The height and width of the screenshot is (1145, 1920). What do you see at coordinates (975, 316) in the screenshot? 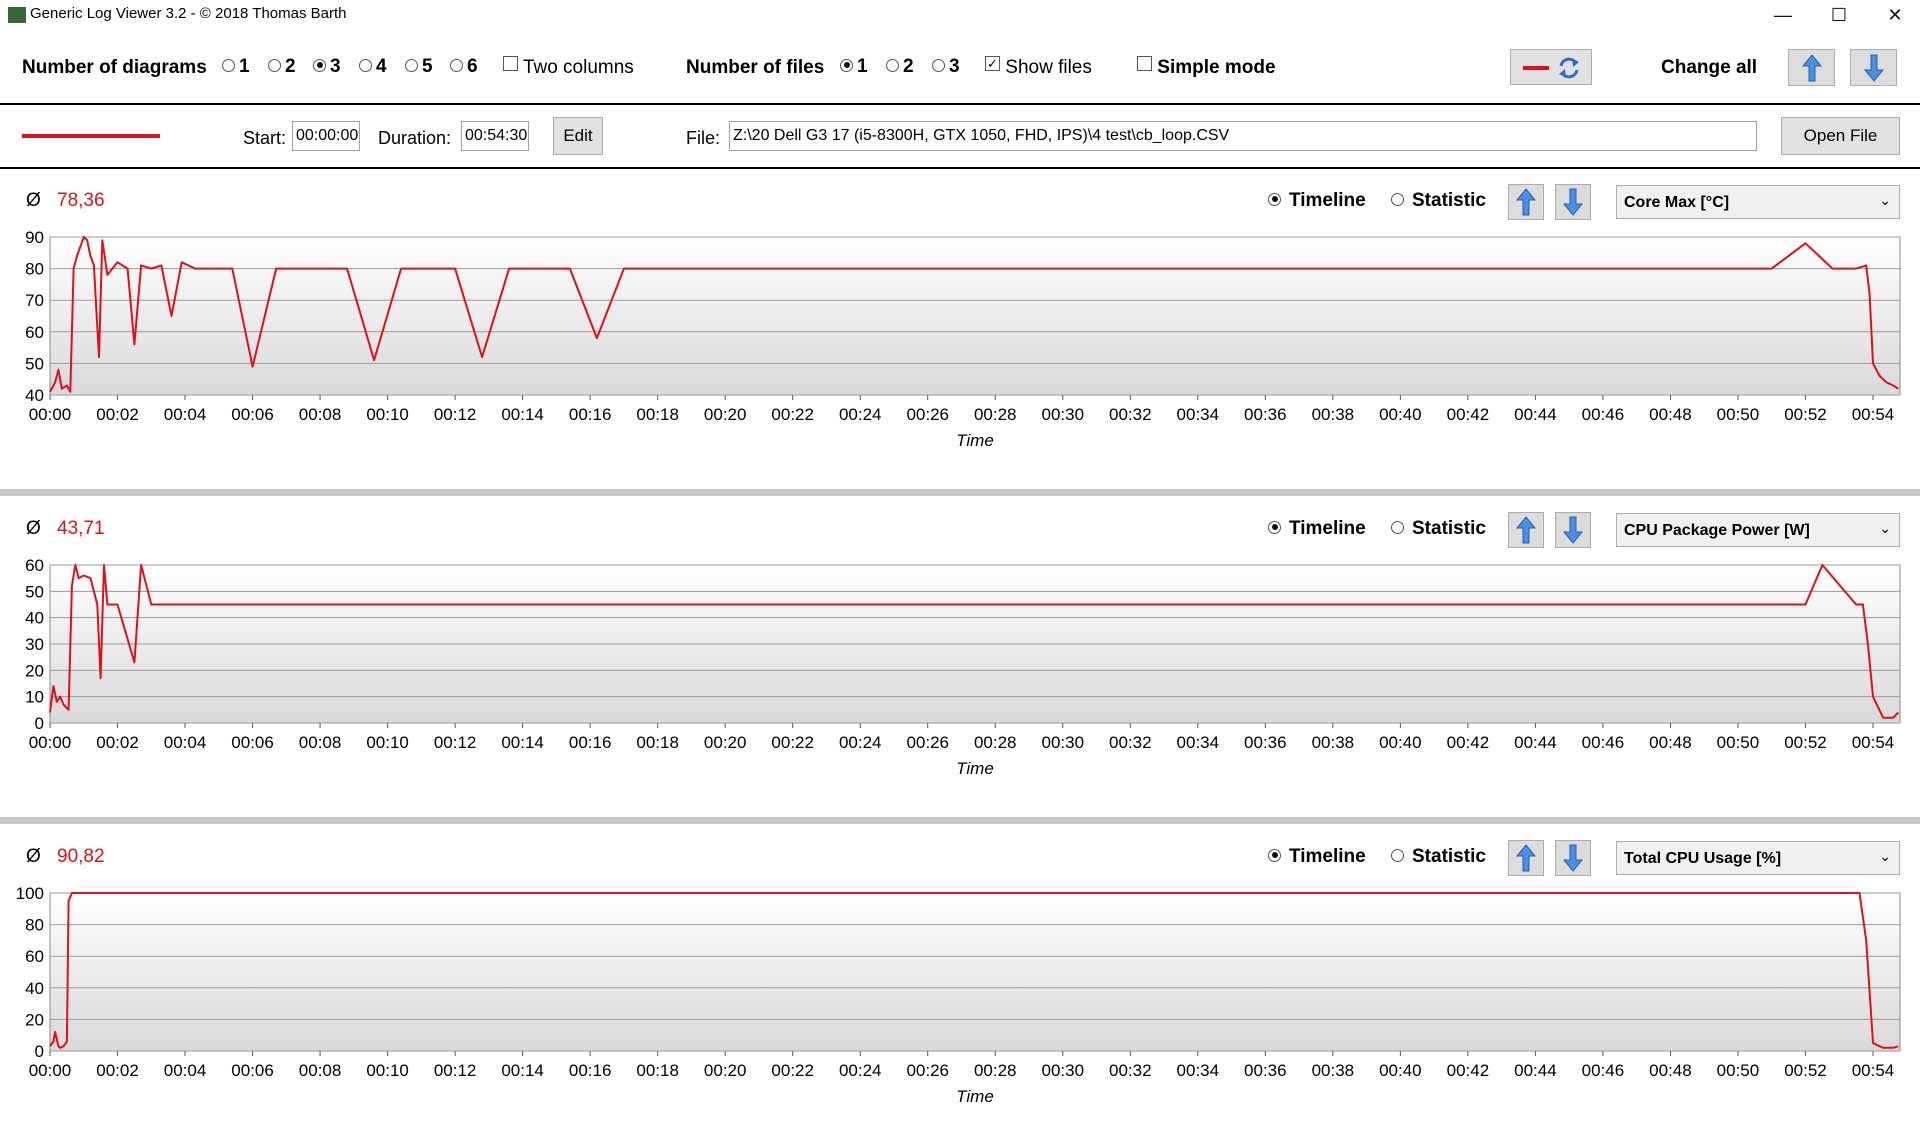
I see `plot-area` at bounding box center [975, 316].